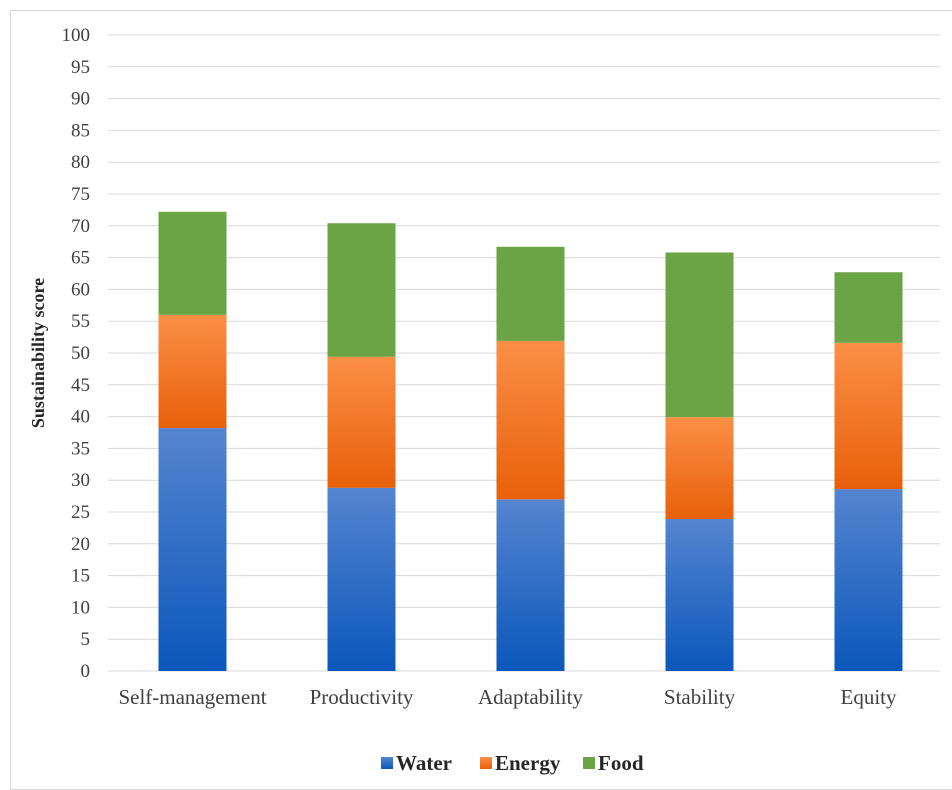 This screenshot has width=952, height=790. Describe the element at coordinates (80, 607) in the screenshot. I see `y-tick-label: 10` at that location.